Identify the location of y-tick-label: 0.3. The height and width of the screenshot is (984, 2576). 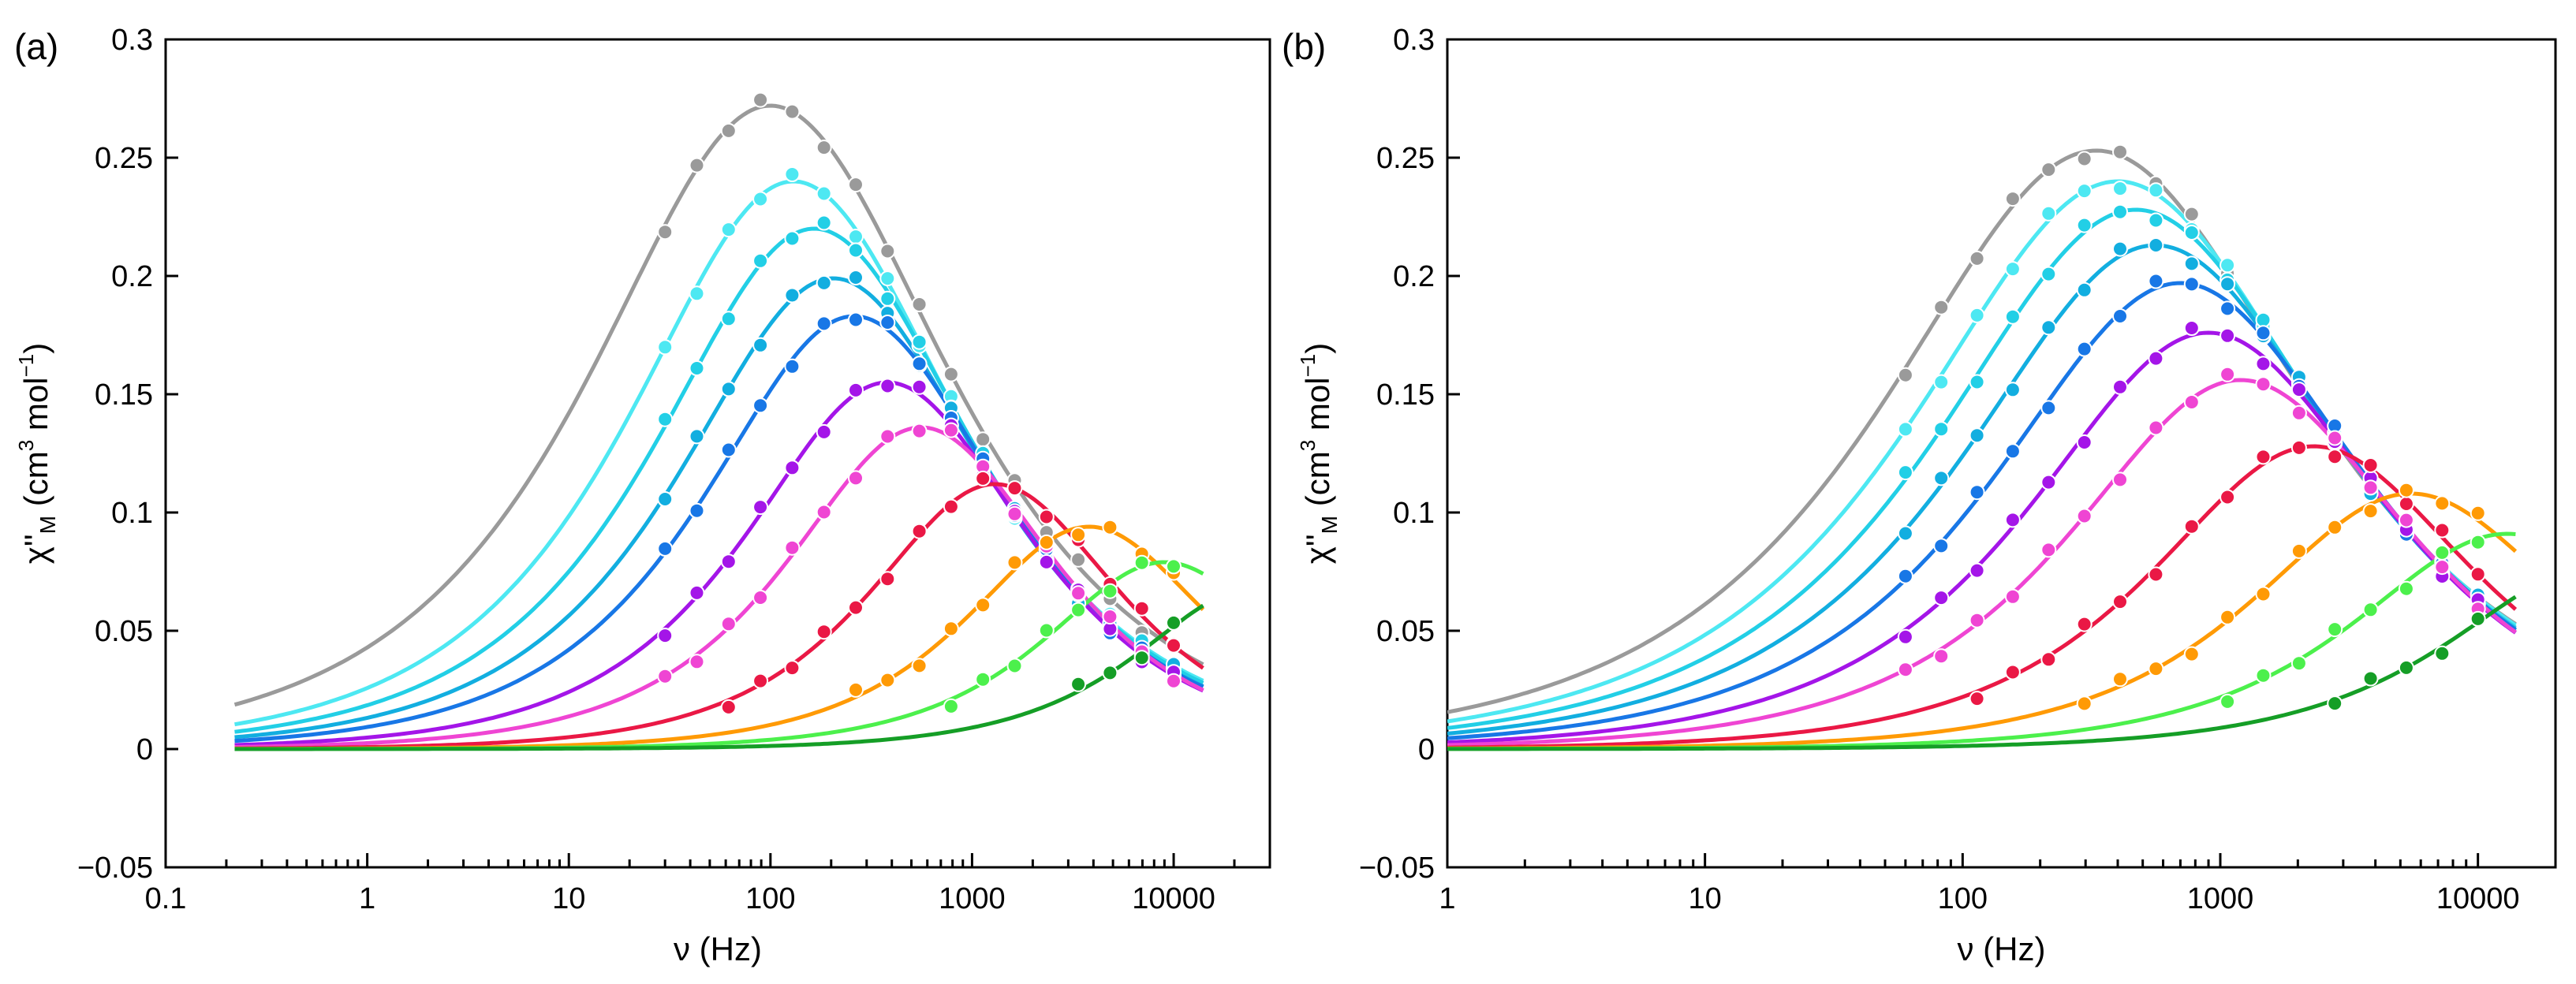
(132, 40).